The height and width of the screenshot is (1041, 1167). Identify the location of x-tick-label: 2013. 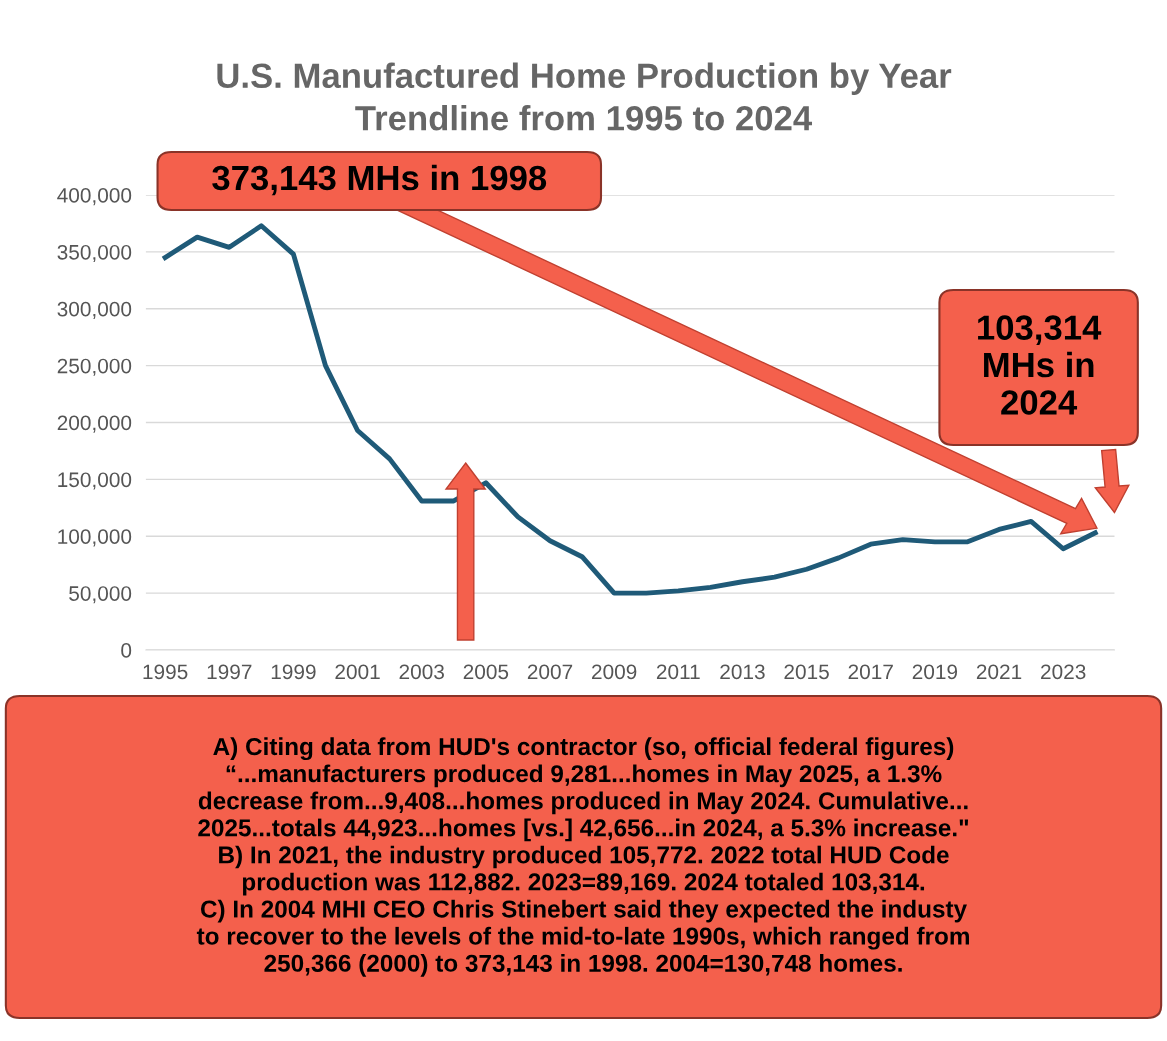
(742, 672).